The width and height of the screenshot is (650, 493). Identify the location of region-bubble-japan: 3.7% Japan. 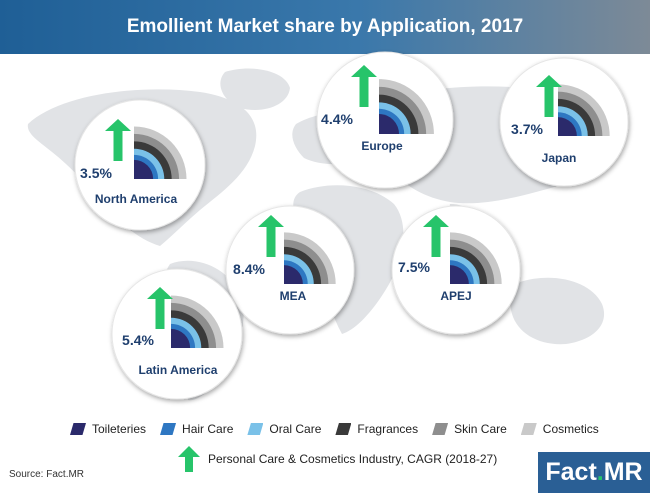
(564, 122).